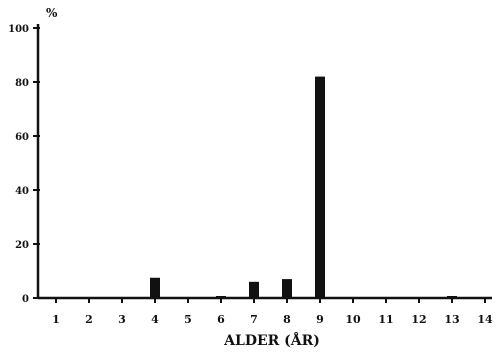 The image size is (500, 363). I want to click on x-axis-label: ALDER (ÅR), so click(271, 340).